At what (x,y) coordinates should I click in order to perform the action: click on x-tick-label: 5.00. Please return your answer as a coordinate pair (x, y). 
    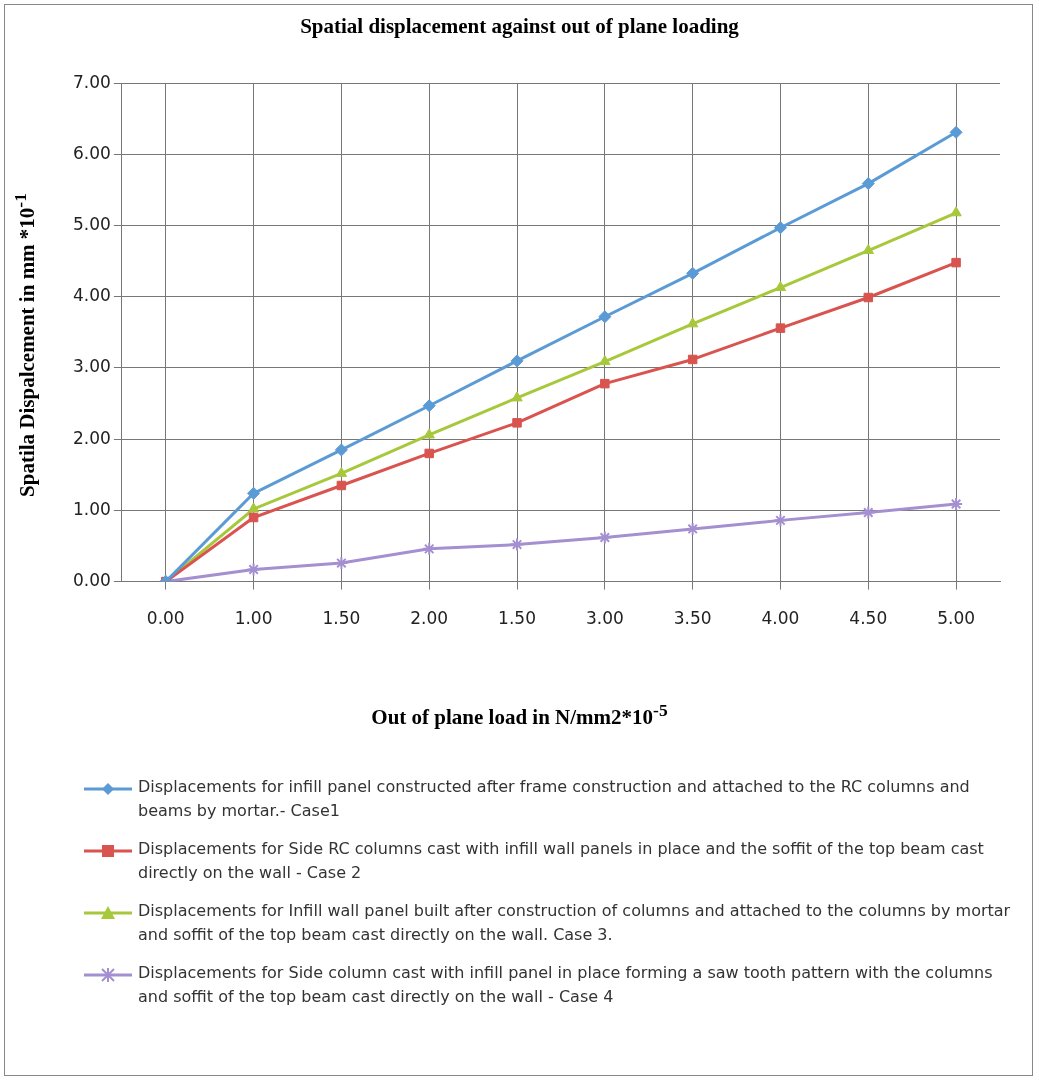
    Looking at the image, I should click on (956, 618).